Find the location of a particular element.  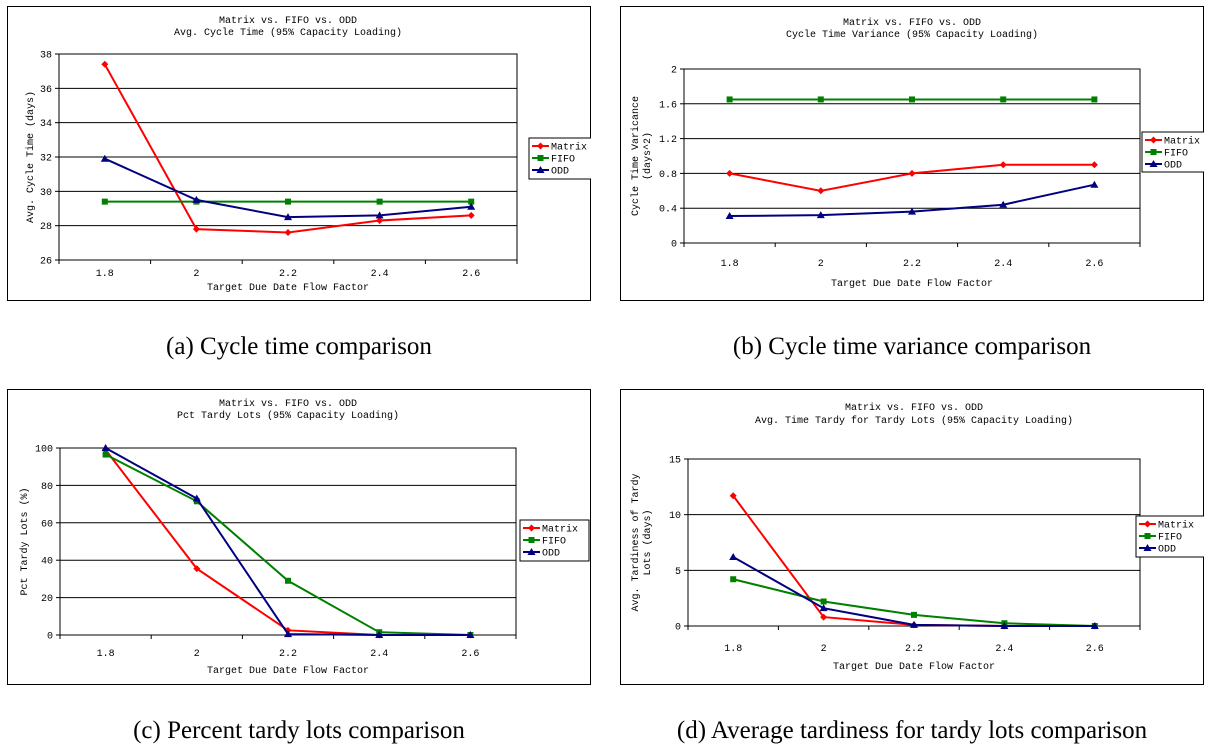

y-axis-label: (days^2) is located at coordinates (648, 156).